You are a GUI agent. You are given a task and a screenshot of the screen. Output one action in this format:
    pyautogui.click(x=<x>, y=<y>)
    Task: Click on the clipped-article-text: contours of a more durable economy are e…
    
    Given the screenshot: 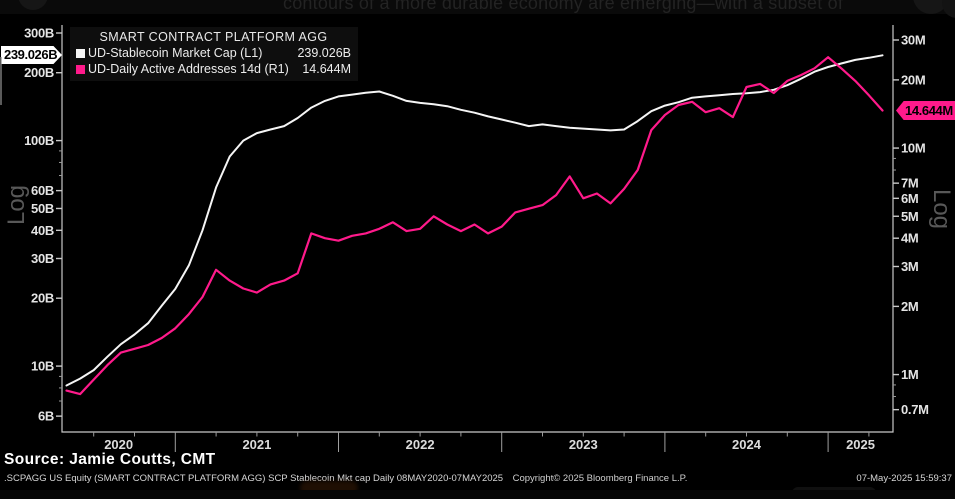 What is the action you would take?
    pyautogui.click(x=563, y=6)
    